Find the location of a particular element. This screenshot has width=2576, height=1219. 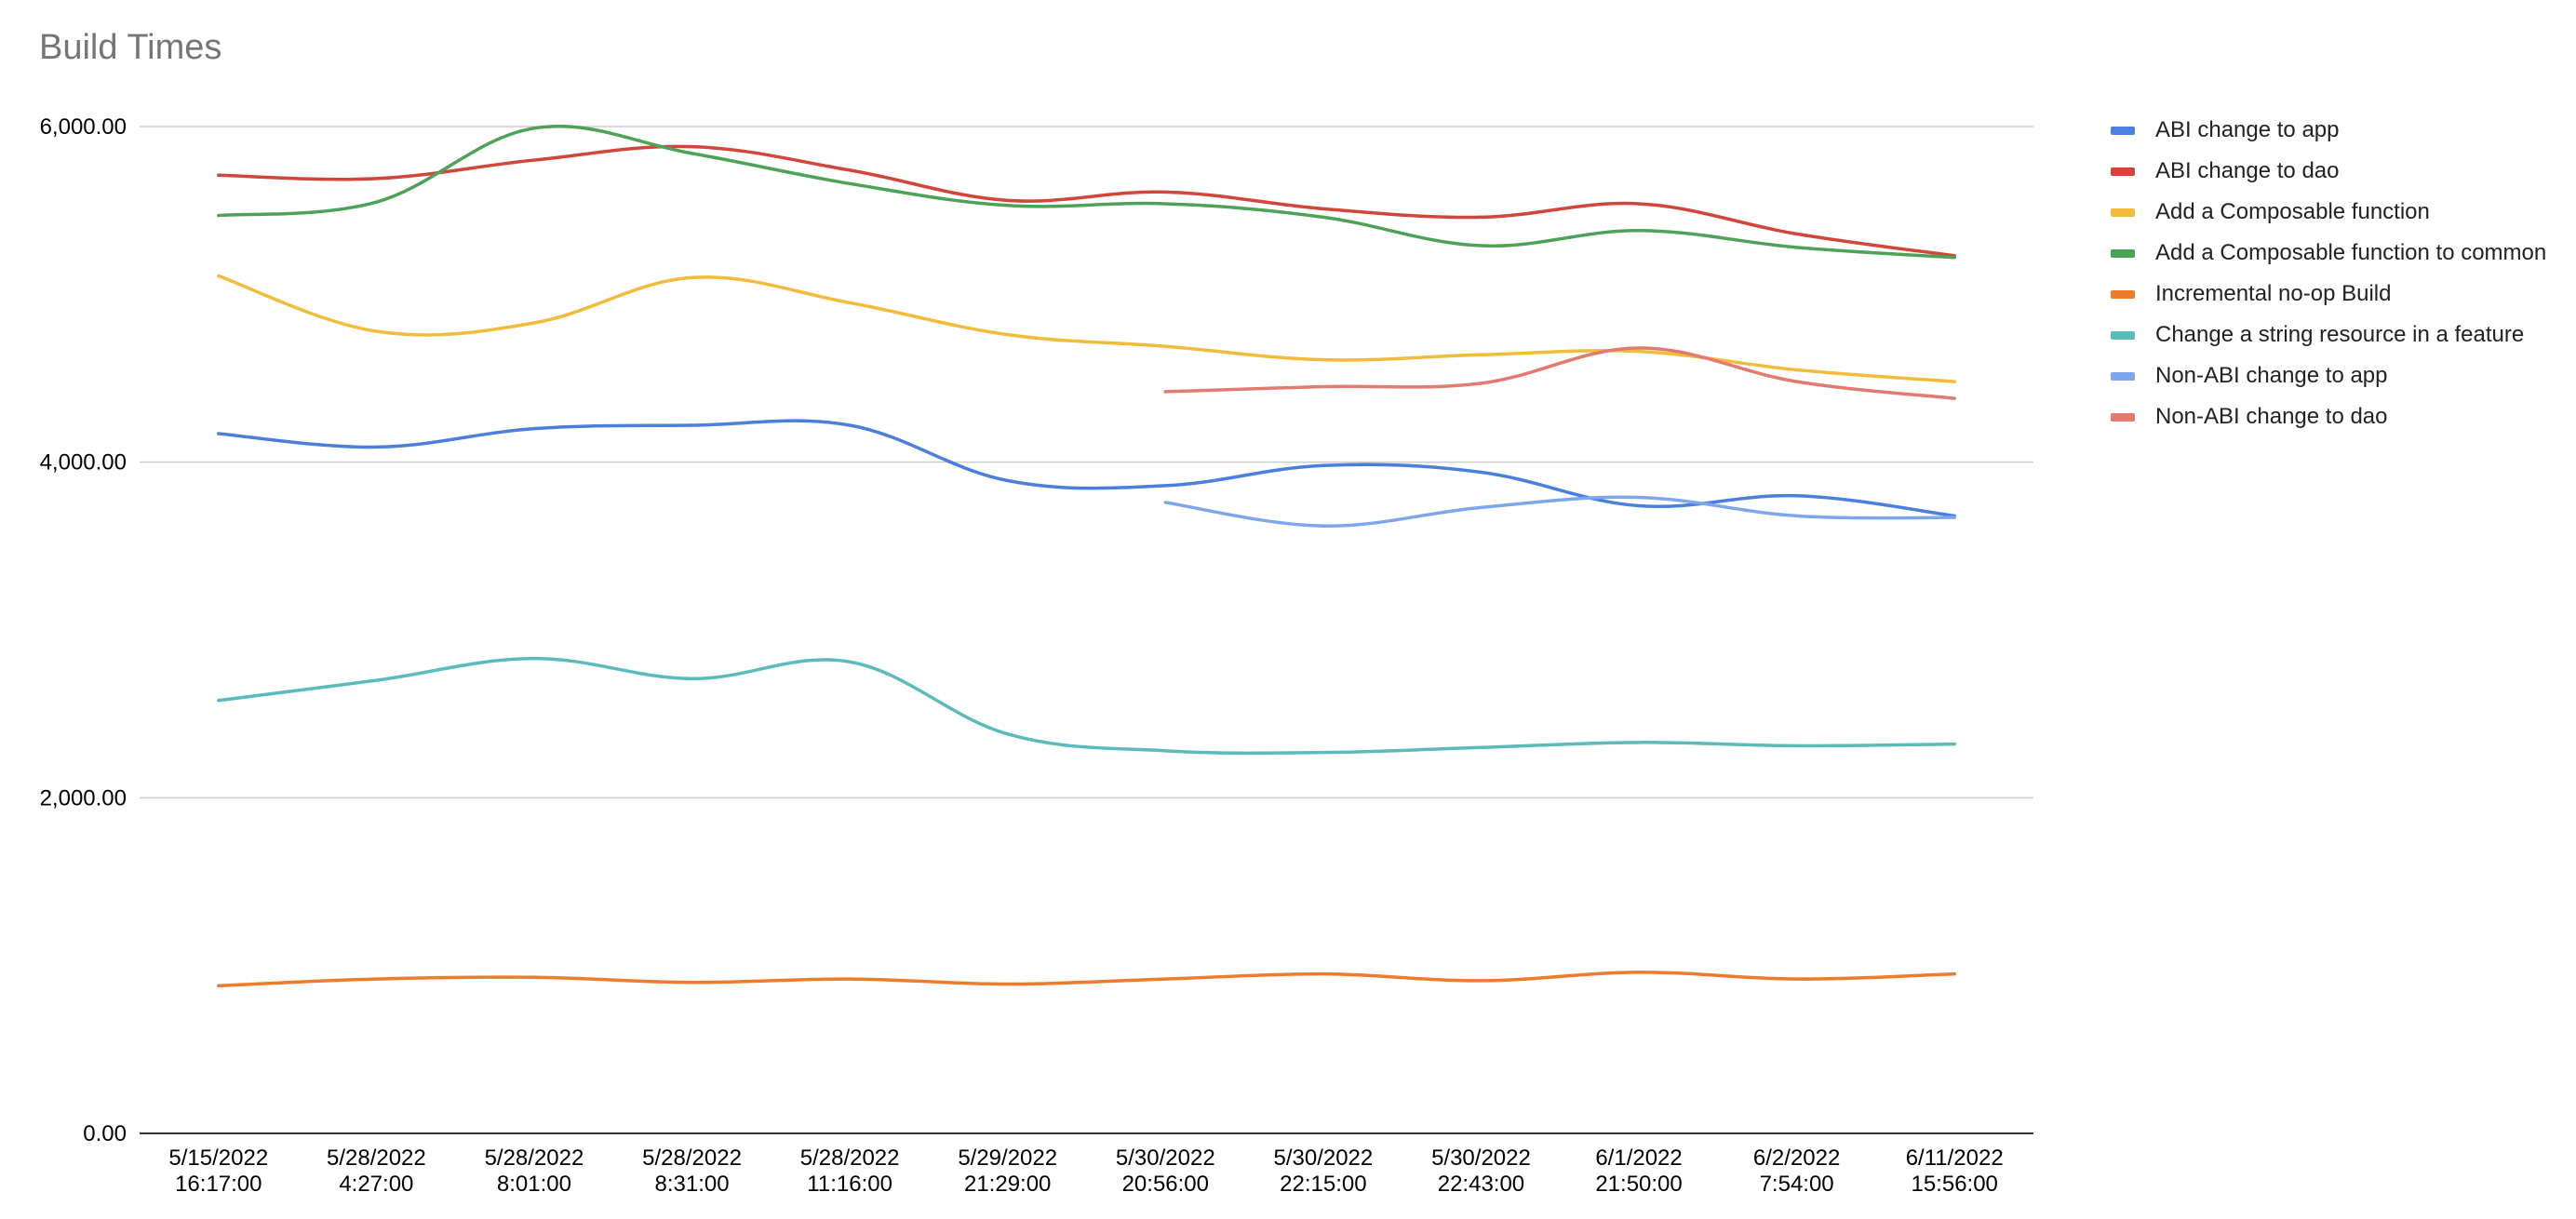

legend-label: Add a Composable function is located at coordinates (2292, 211).